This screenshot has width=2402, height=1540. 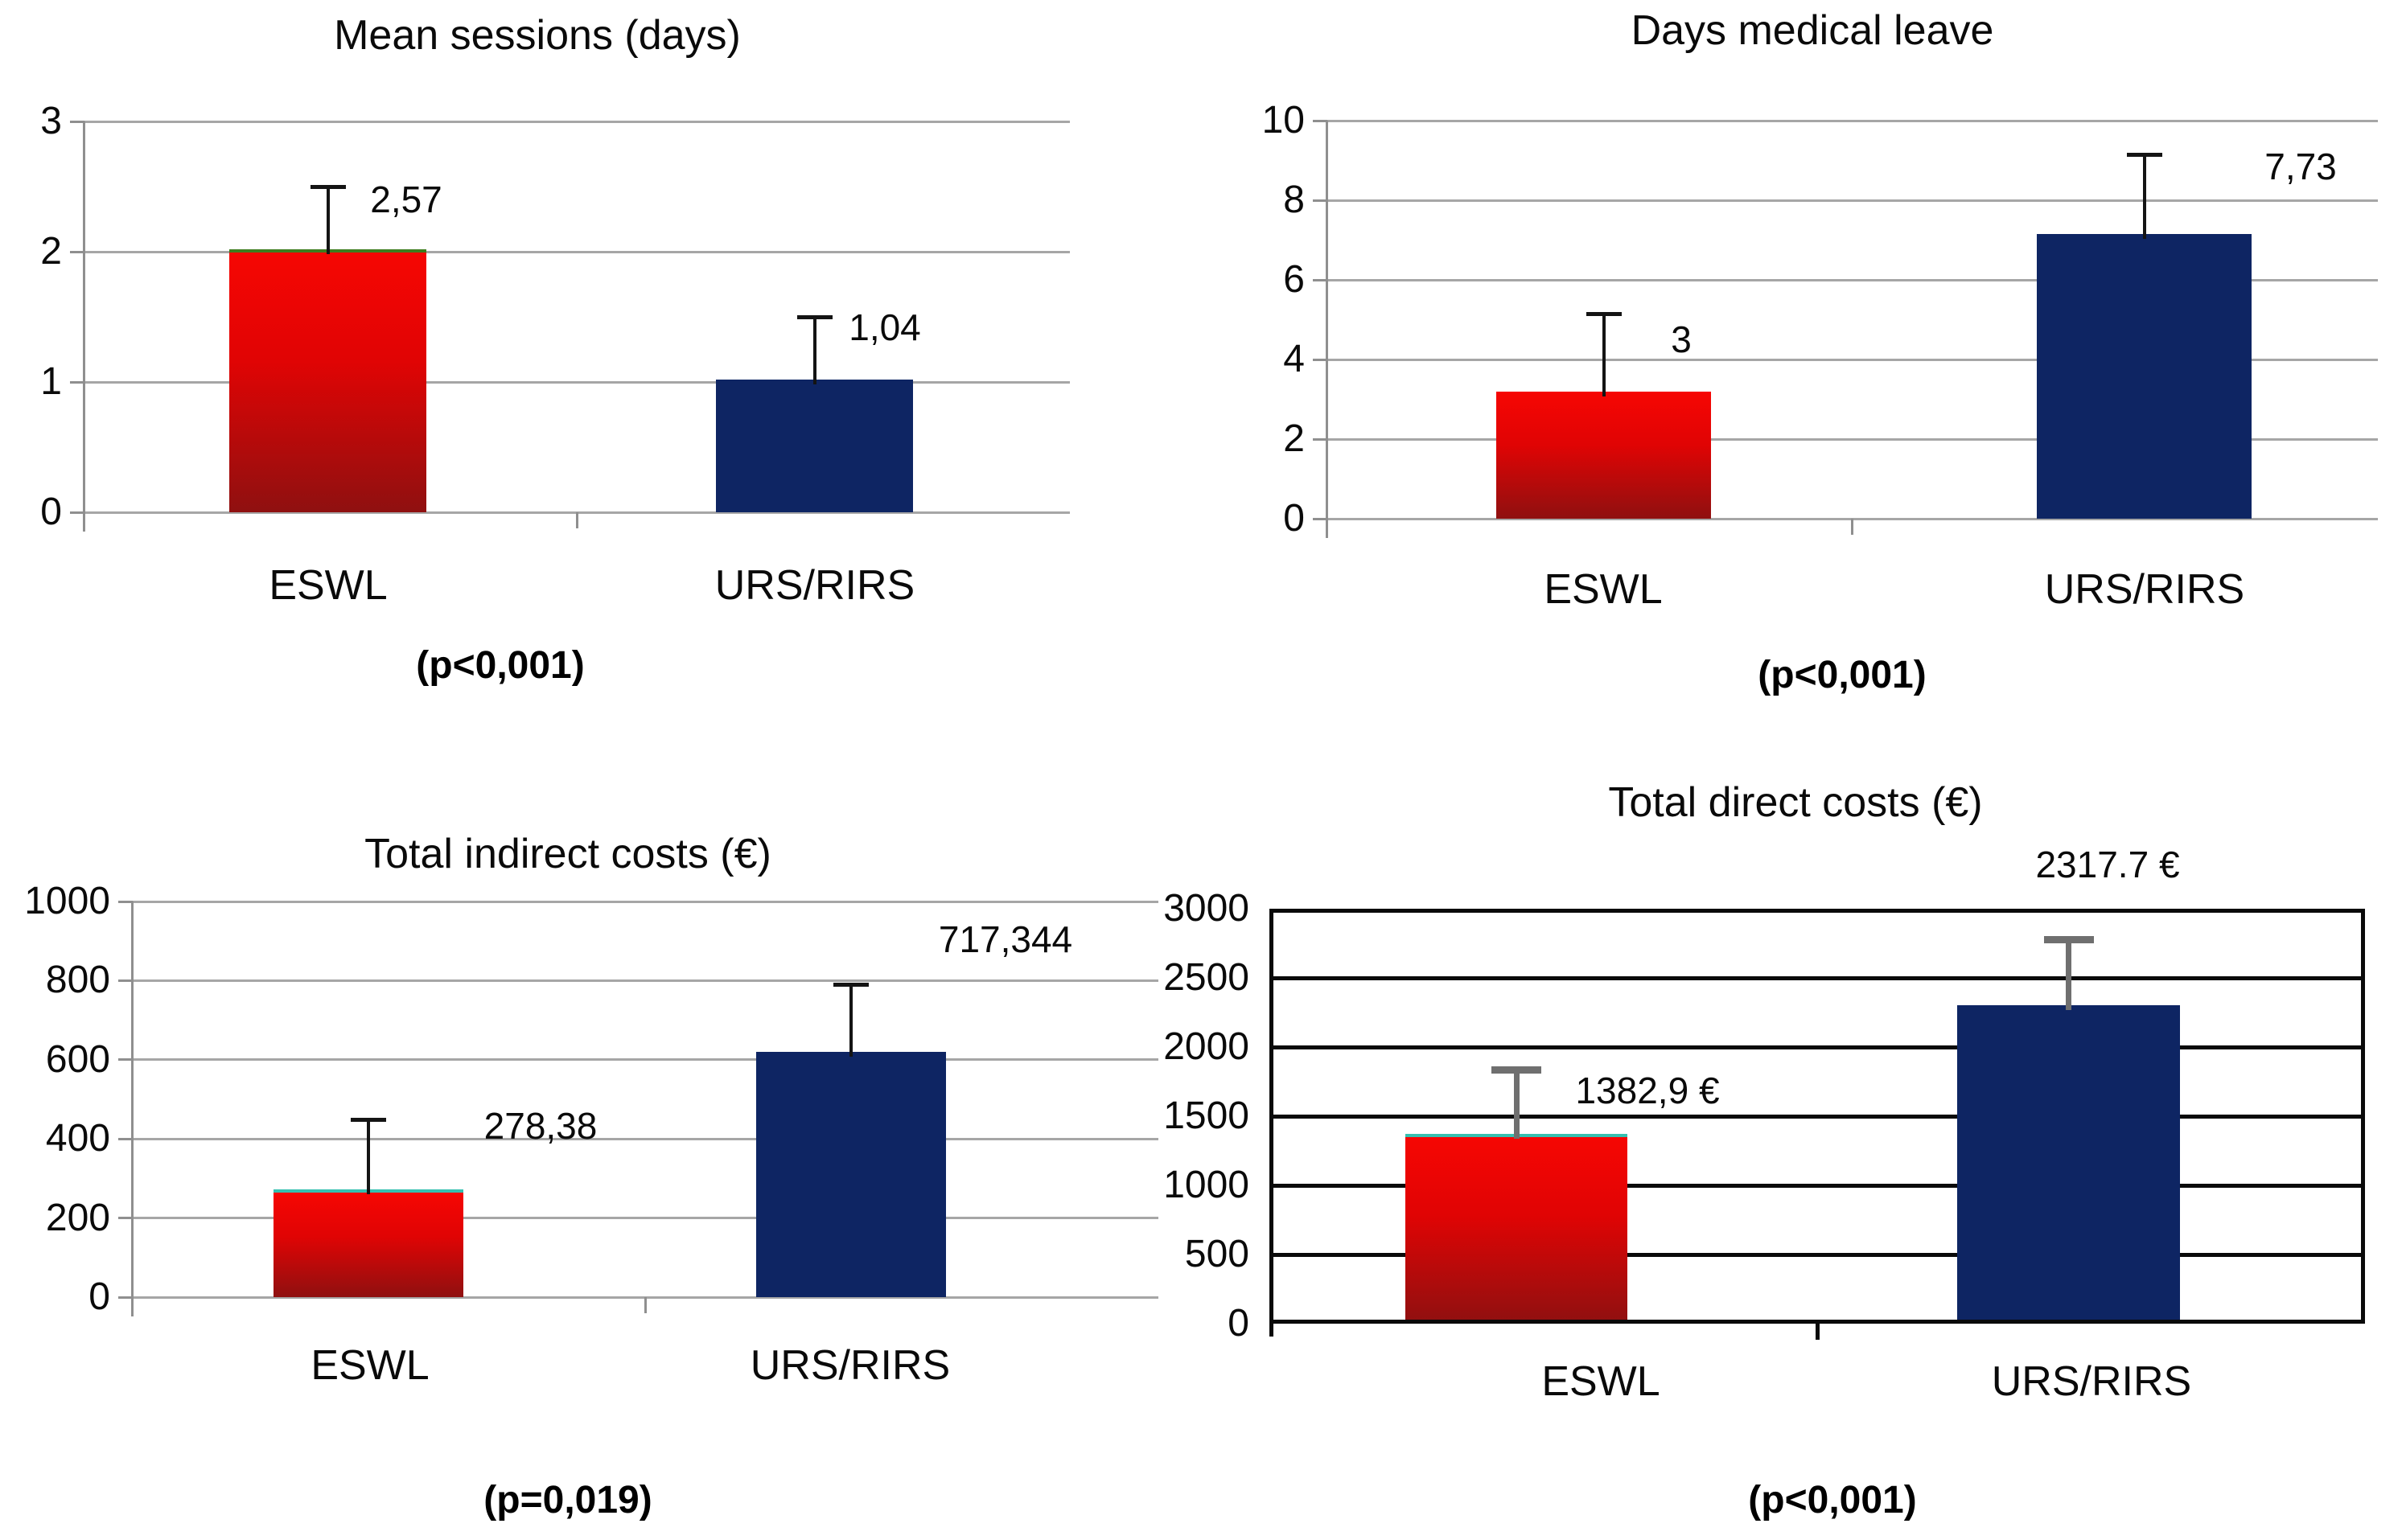 What do you see at coordinates (1206, 908) in the screenshot?
I see `y-tick-label: 3000` at bounding box center [1206, 908].